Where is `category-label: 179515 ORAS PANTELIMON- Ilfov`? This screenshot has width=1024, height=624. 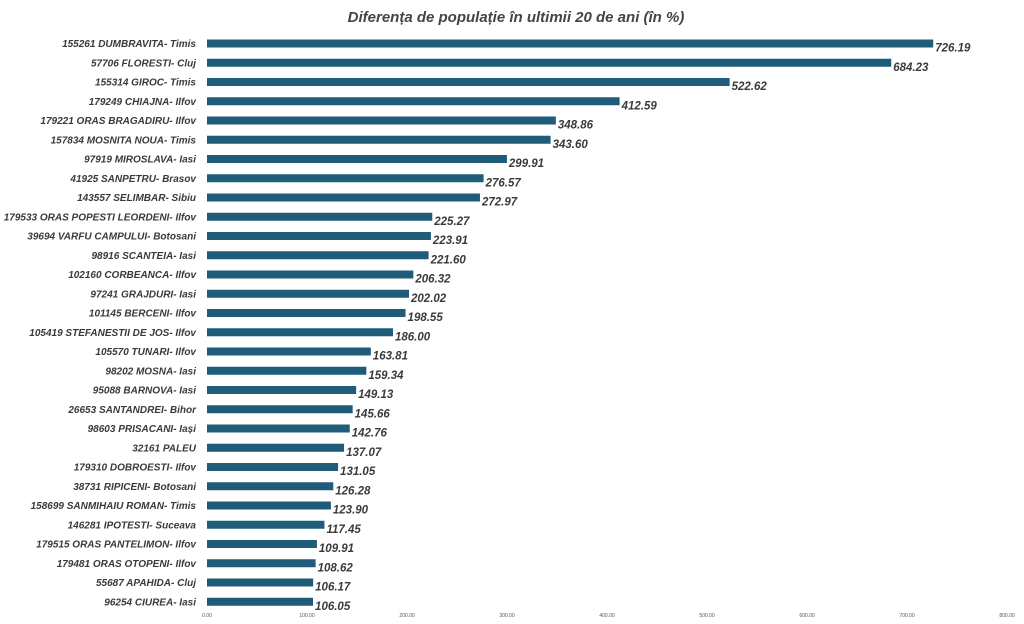
category-label: 179515 ORAS PANTELIMON- Ilfov is located at coordinates (116, 545).